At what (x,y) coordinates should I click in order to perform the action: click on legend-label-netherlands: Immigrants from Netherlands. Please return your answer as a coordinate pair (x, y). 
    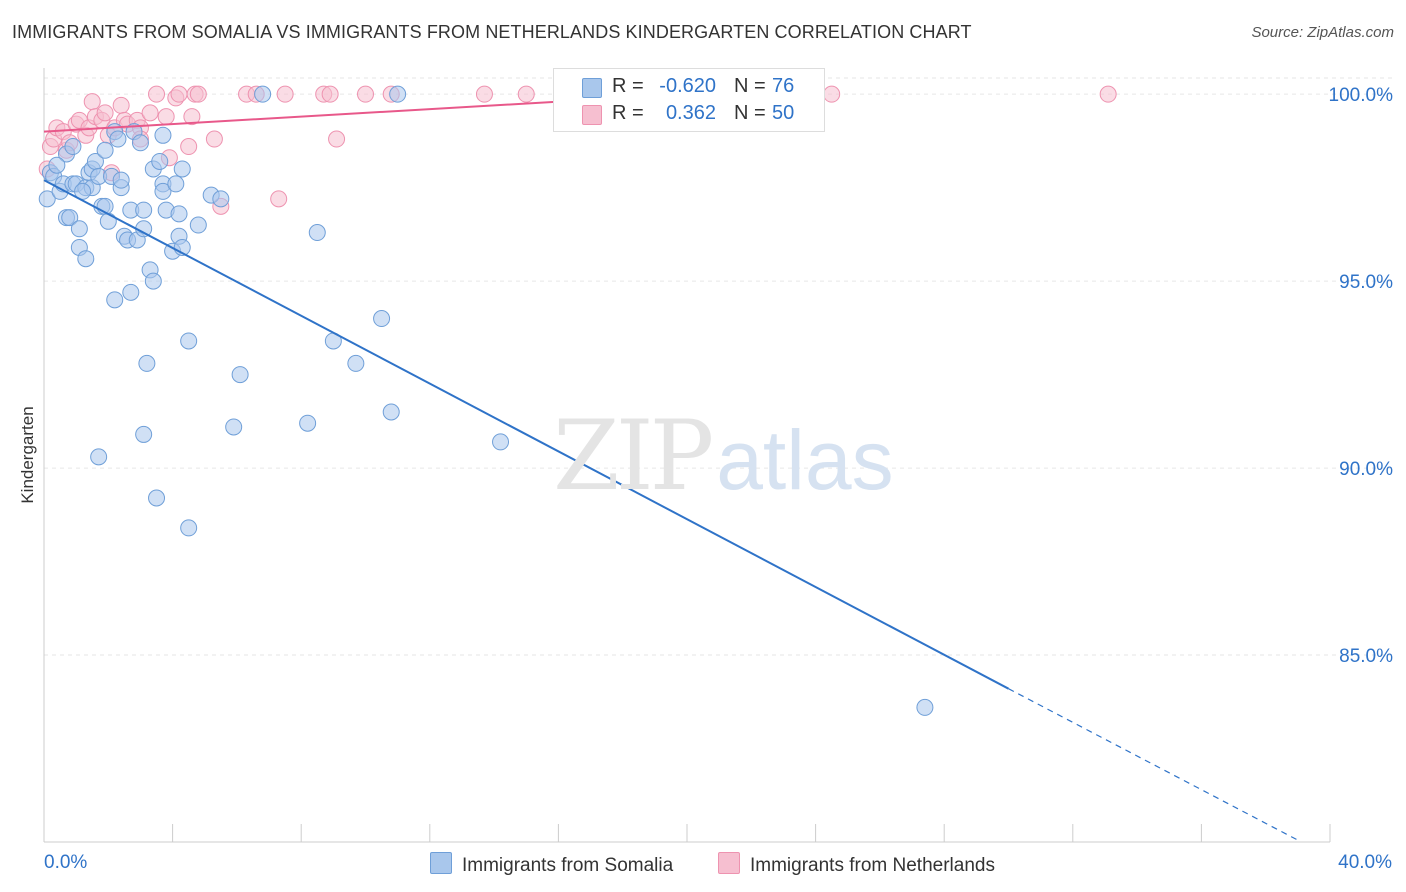
    Looking at the image, I should click on (872, 865).